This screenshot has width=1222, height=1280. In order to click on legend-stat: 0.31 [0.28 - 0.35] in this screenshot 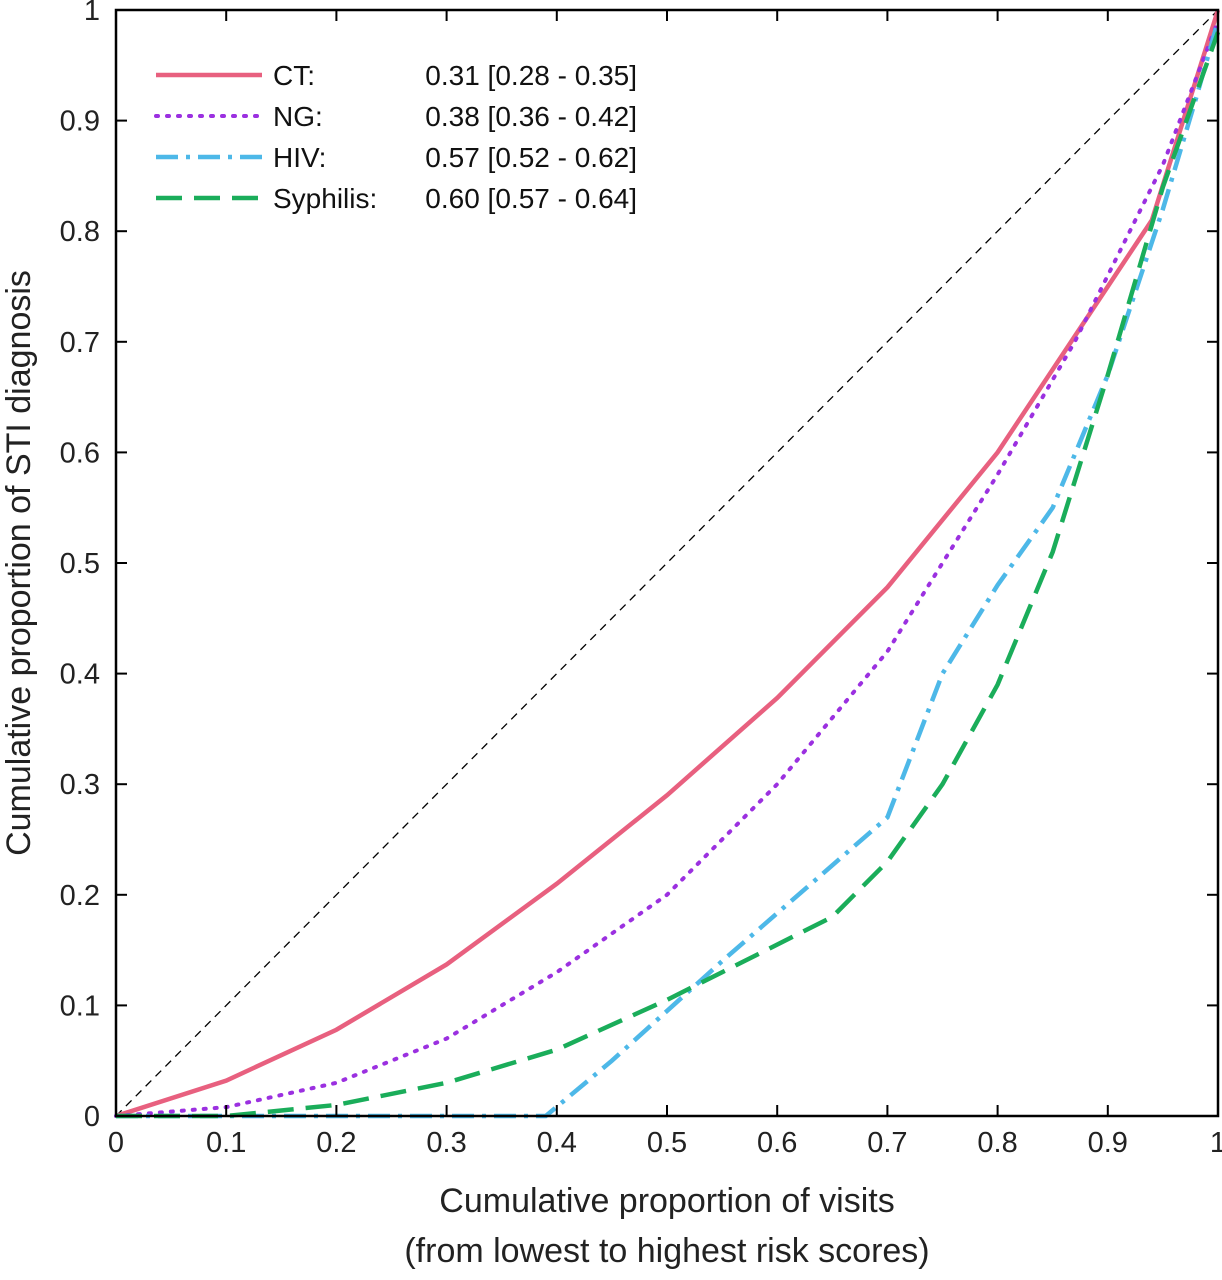, I will do `click(531, 75)`.